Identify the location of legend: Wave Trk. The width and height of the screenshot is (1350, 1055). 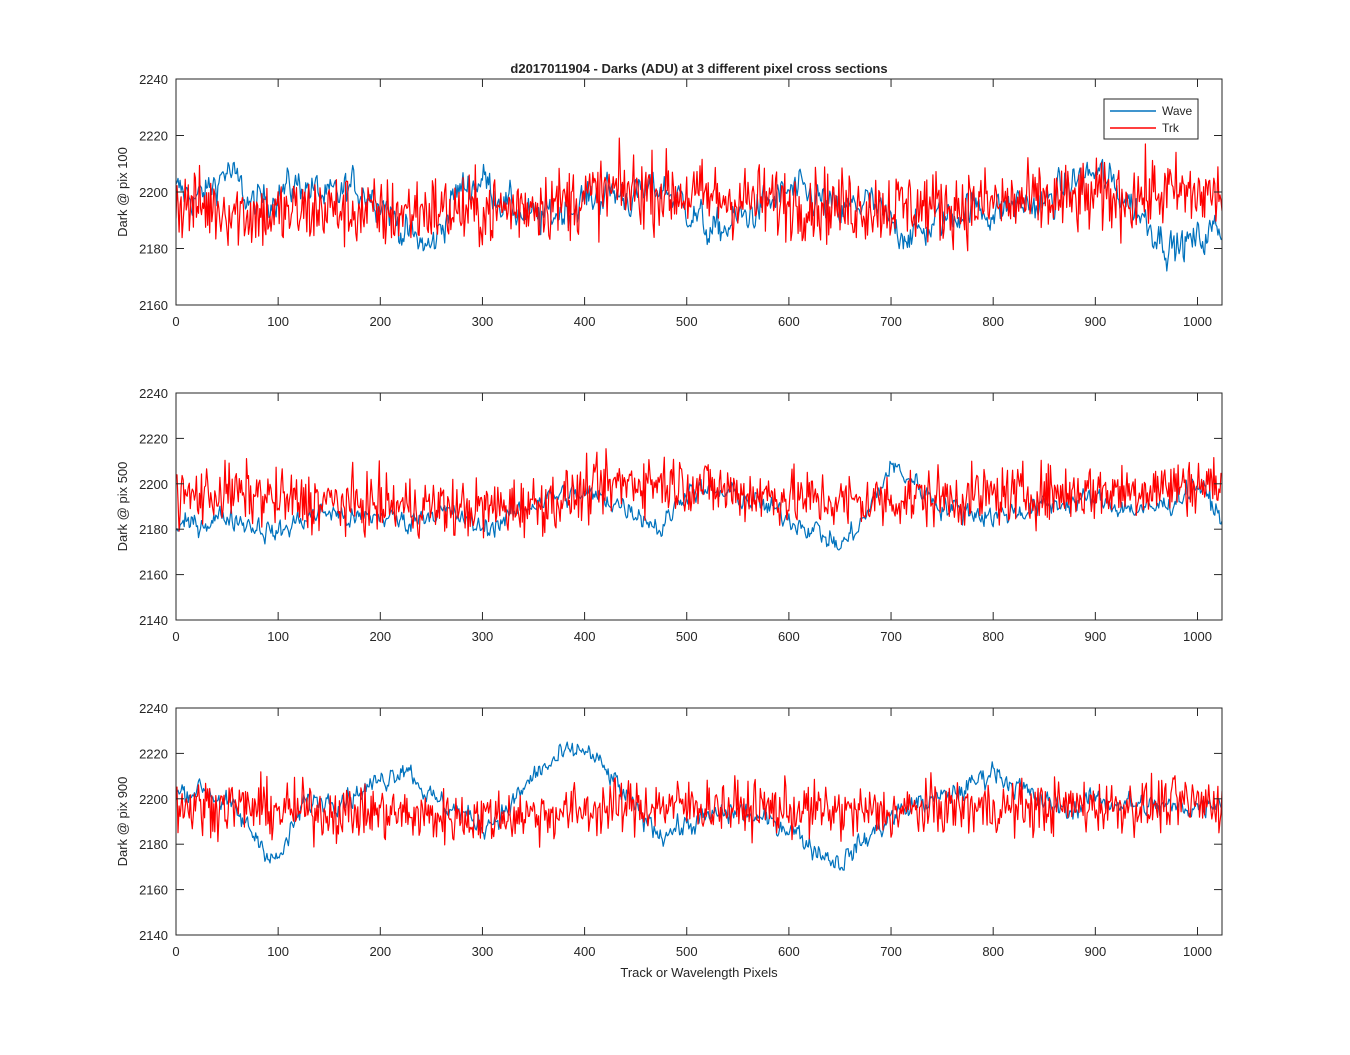
(1151, 119).